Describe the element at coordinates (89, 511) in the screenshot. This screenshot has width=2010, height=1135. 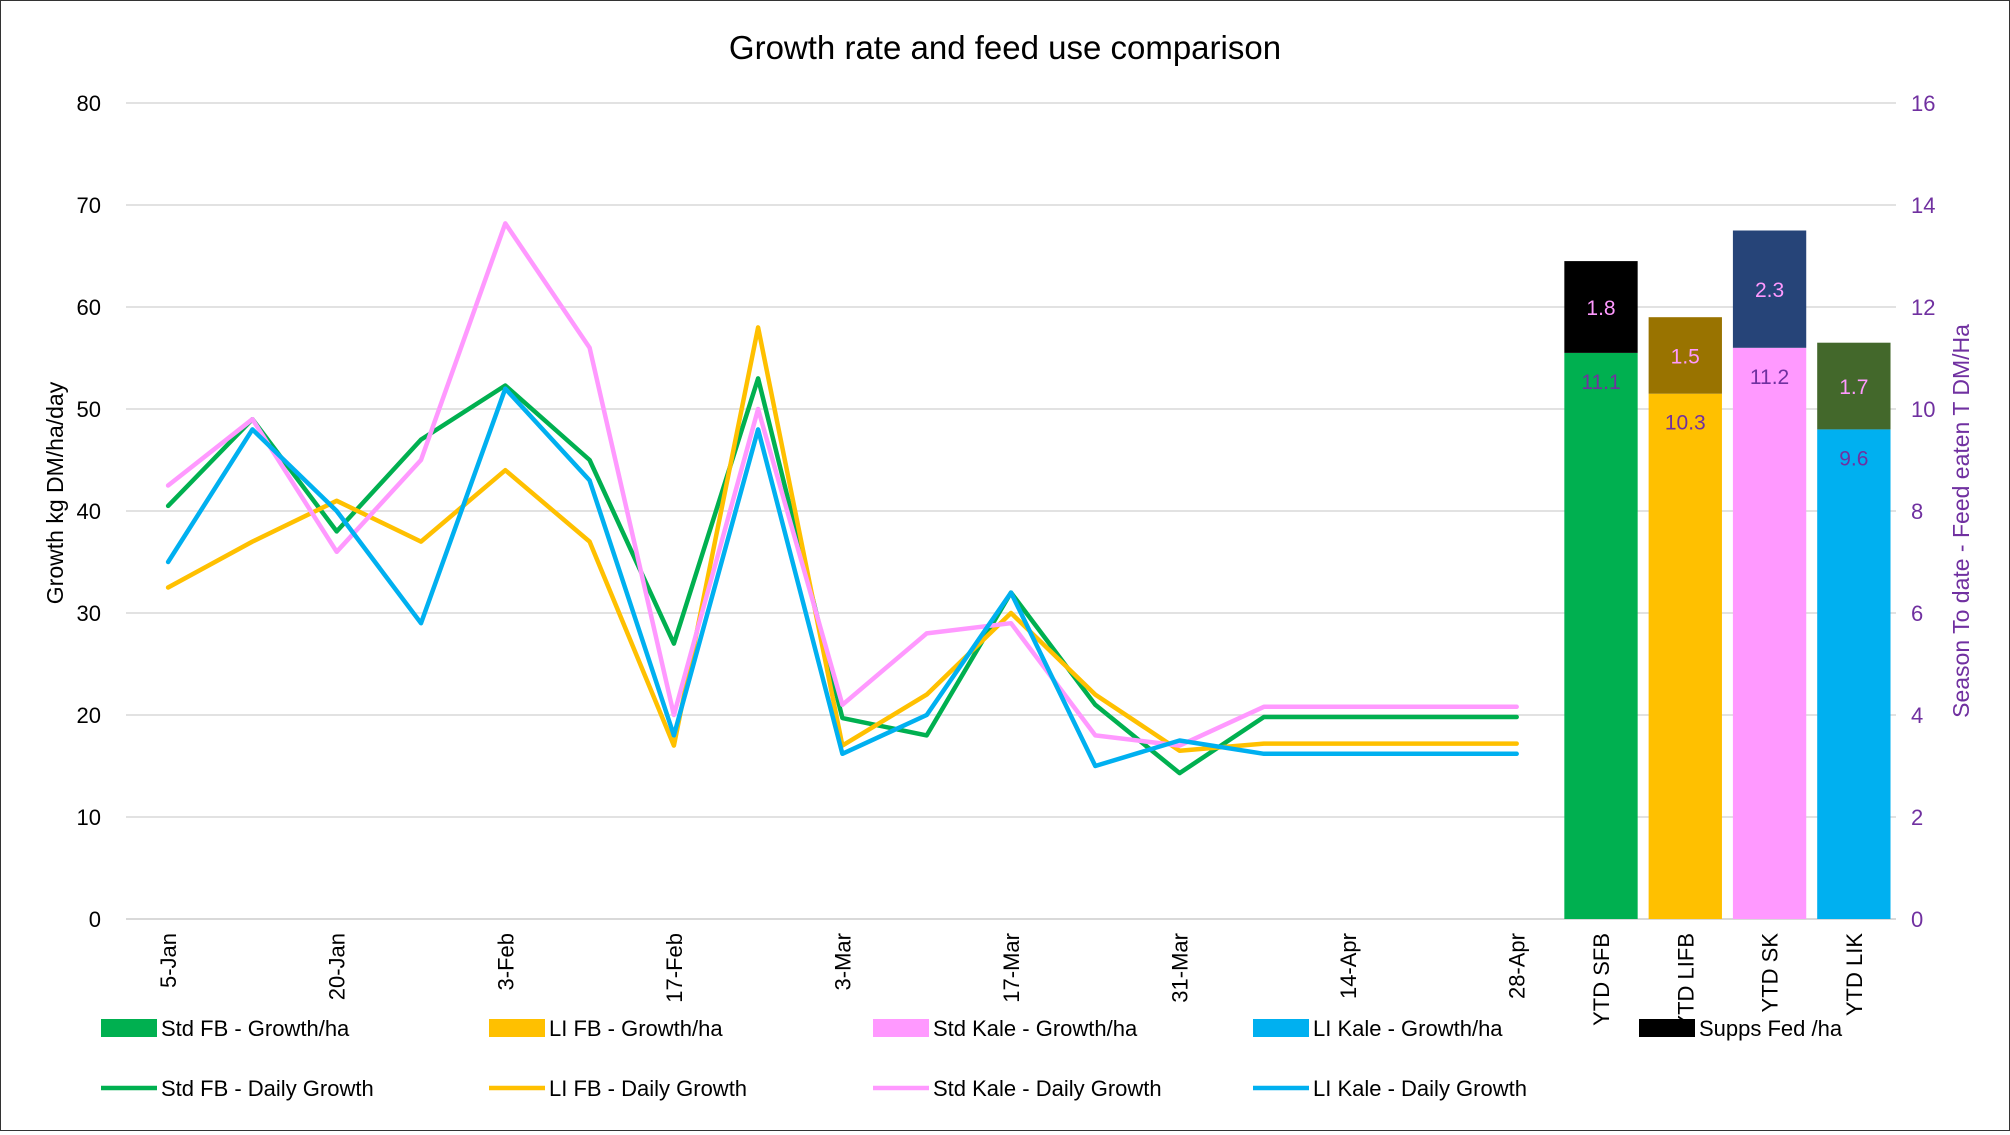
I see `y-tick-label: 40` at that location.